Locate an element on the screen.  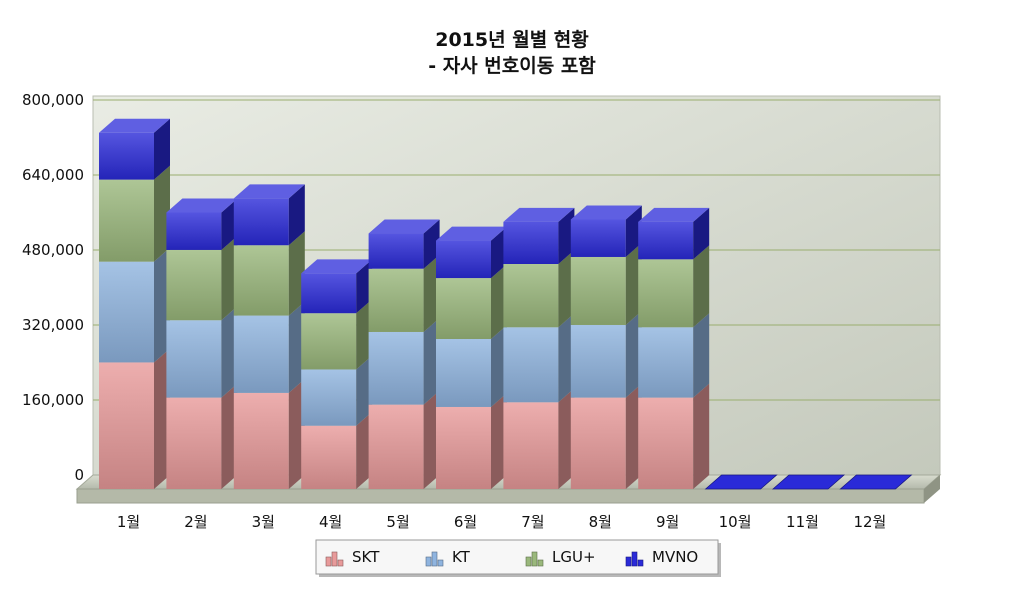
legend-box is located at coordinates (517, 557).